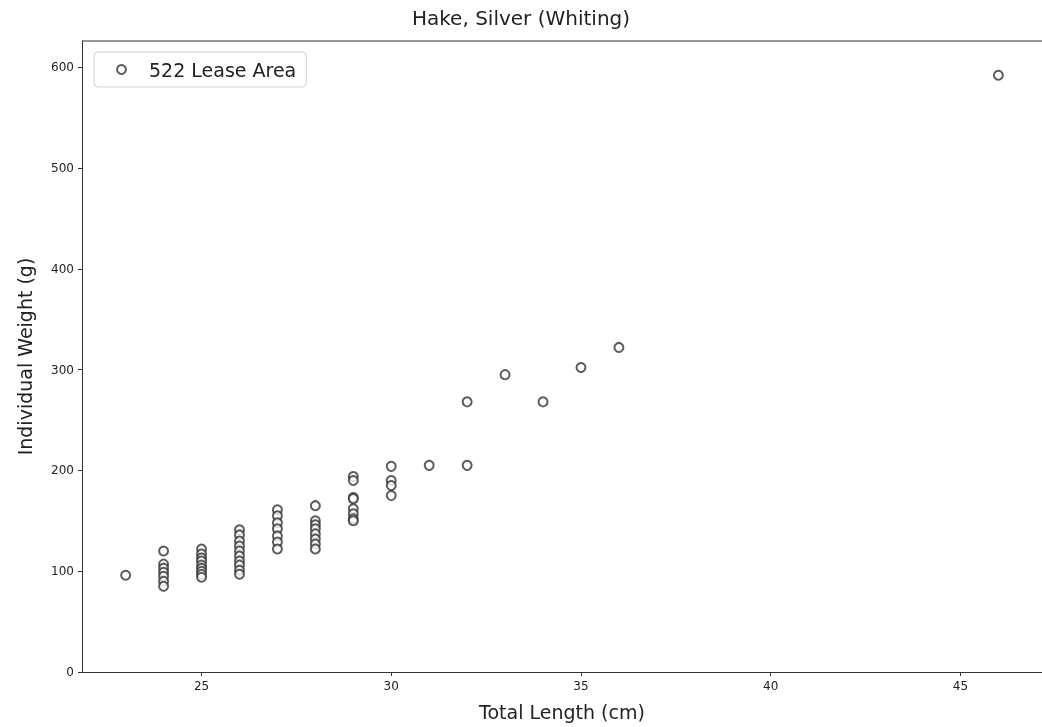 This screenshot has width=1042, height=727. I want to click on x-tick-label: 35, so click(581, 686).